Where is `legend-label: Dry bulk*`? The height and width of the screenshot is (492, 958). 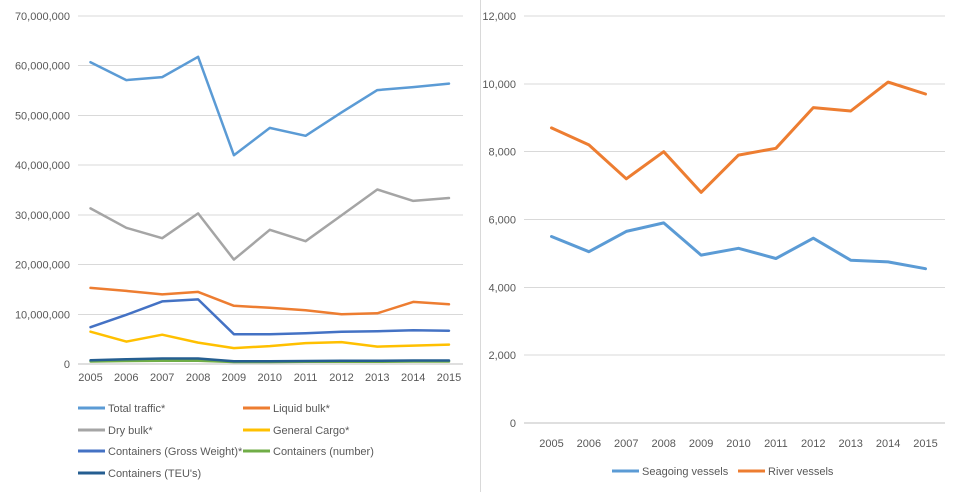
legend-label: Dry bulk* is located at coordinates (130, 431).